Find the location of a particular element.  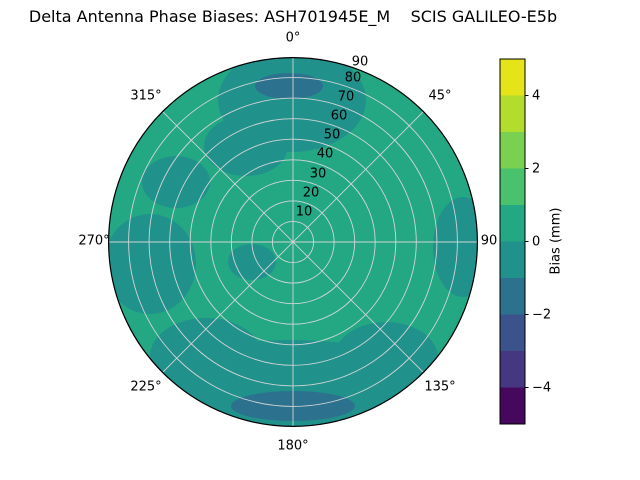

r-tick-label-50: 50 is located at coordinates (332, 135).